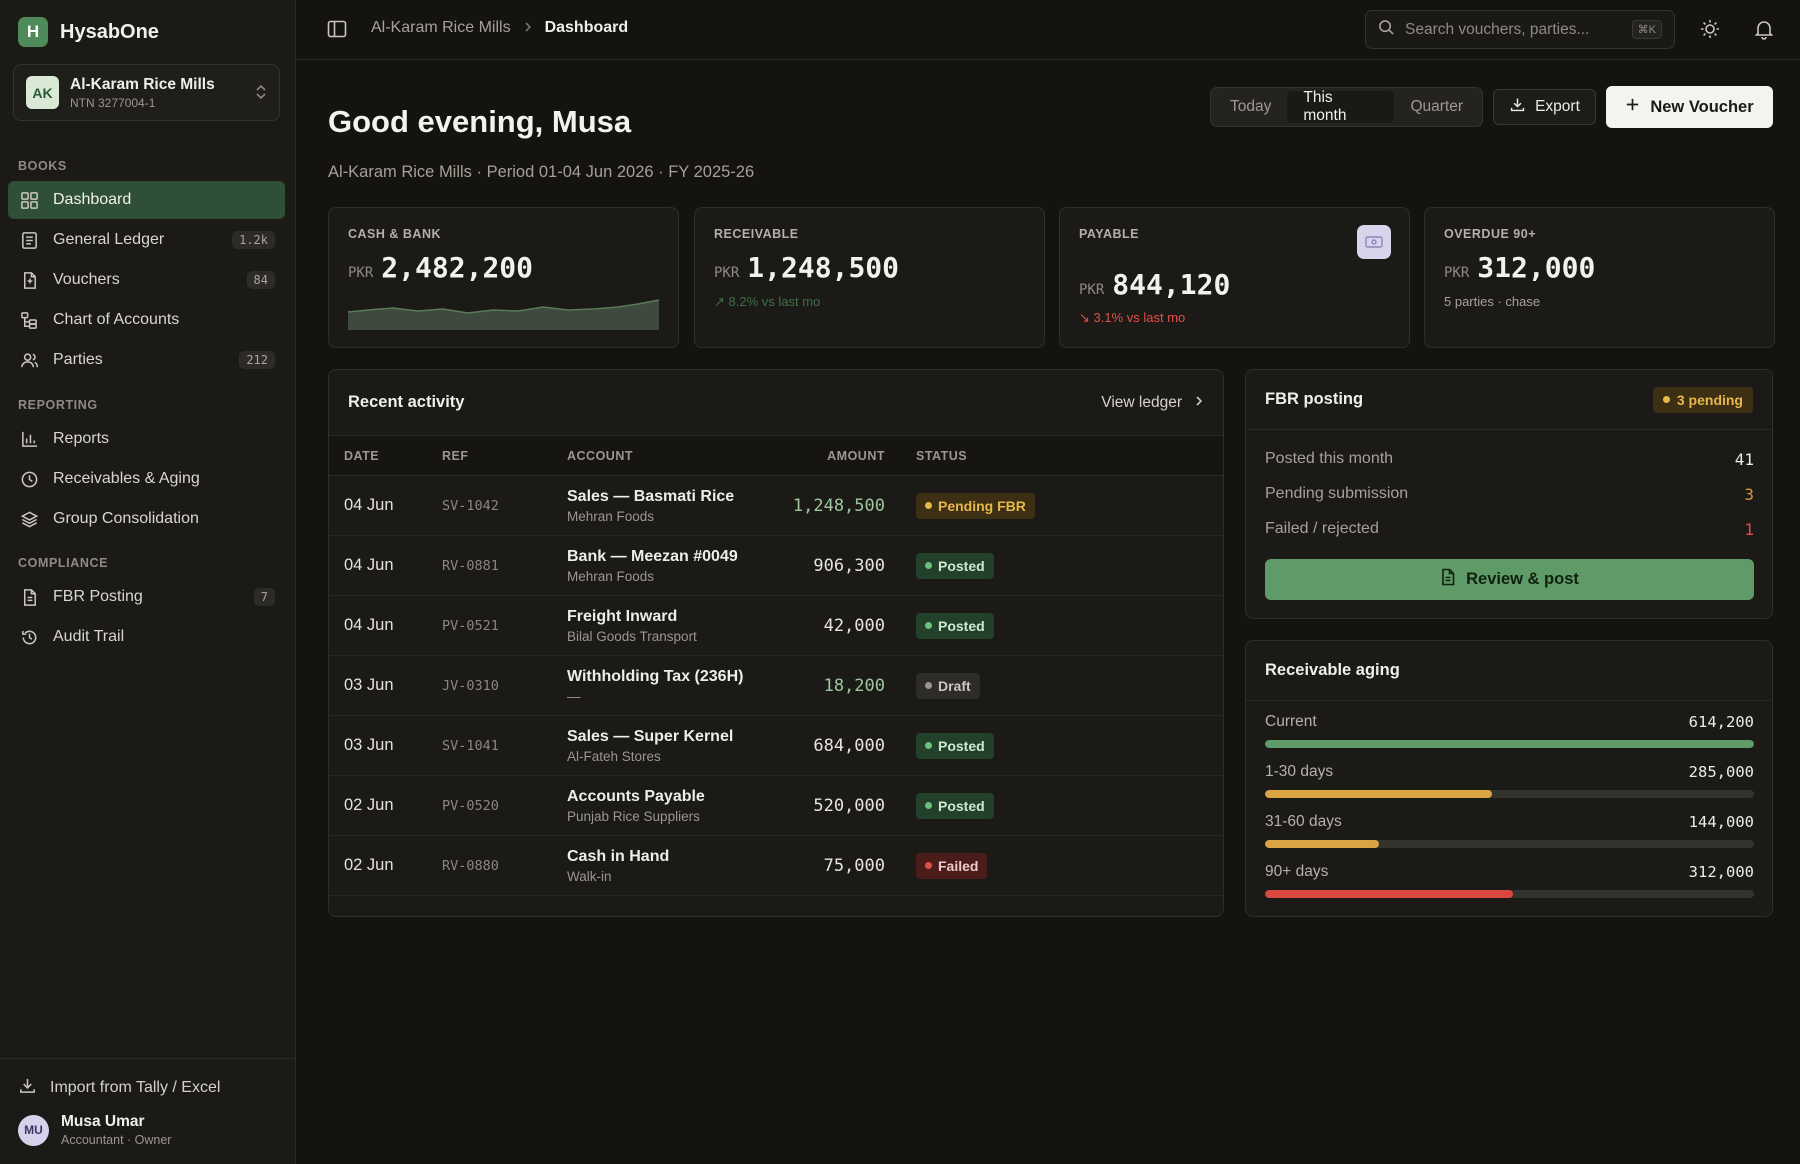 The height and width of the screenshot is (1164, 1800). Describe the element at coordinates (29, 479) in the screenshot. I see `clock-icon` at that location.